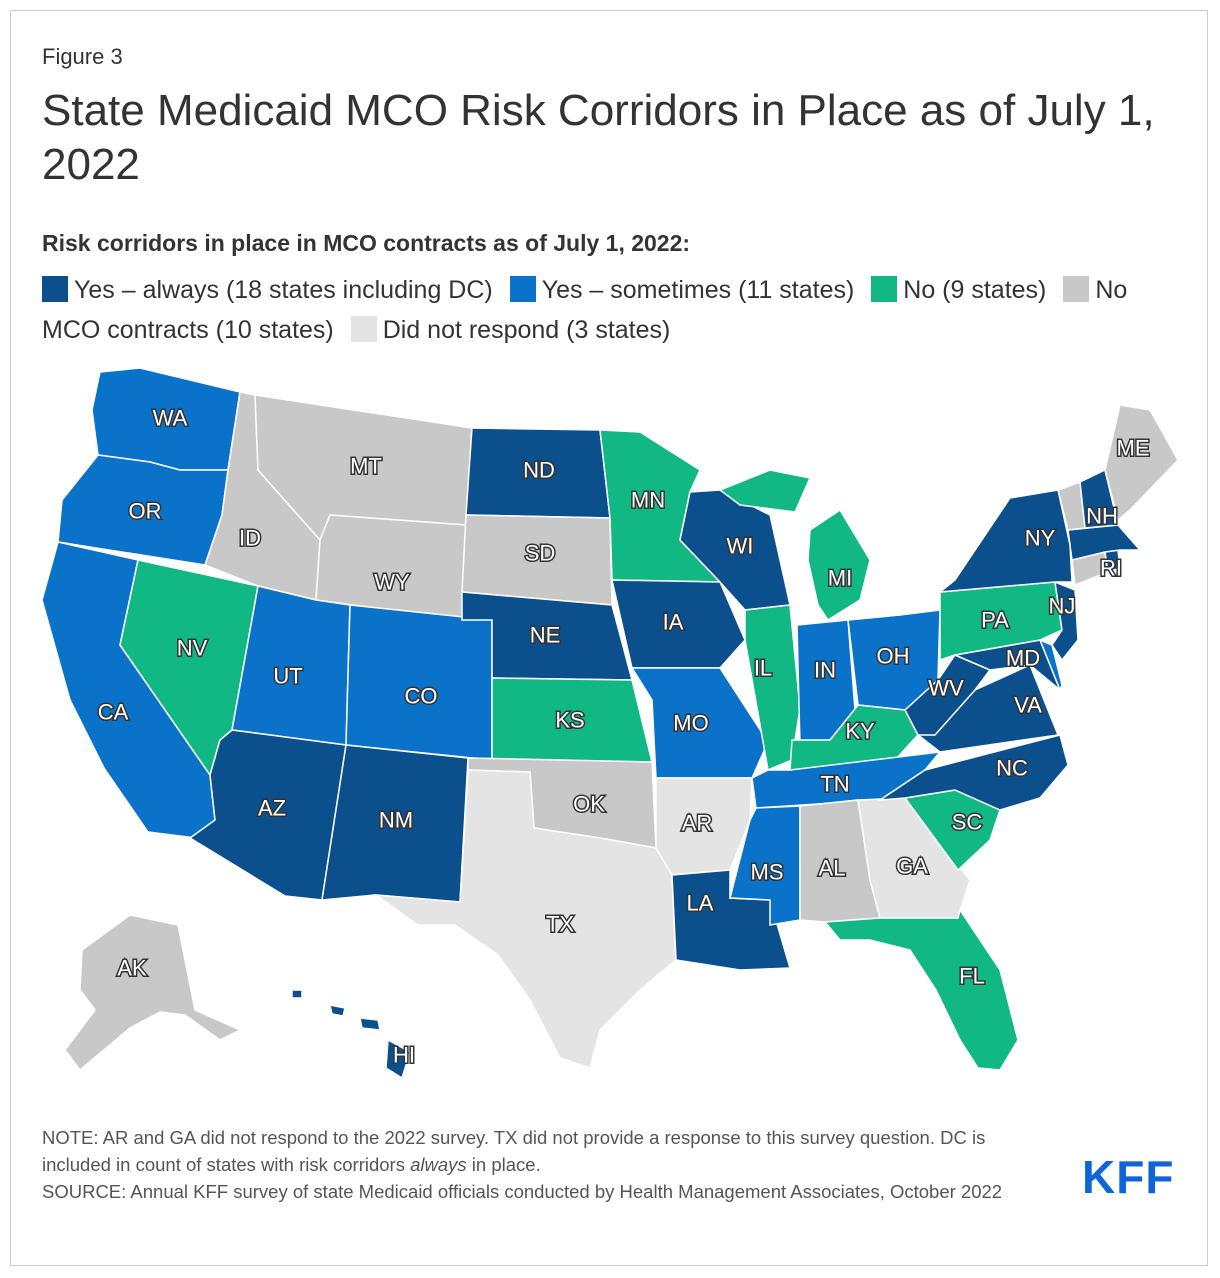 Image resolution: width=1220 pixels, height=1278 pixels. I want to click on legend-item-did-not-respond: Did not respond (3 states), so click(510, 330).